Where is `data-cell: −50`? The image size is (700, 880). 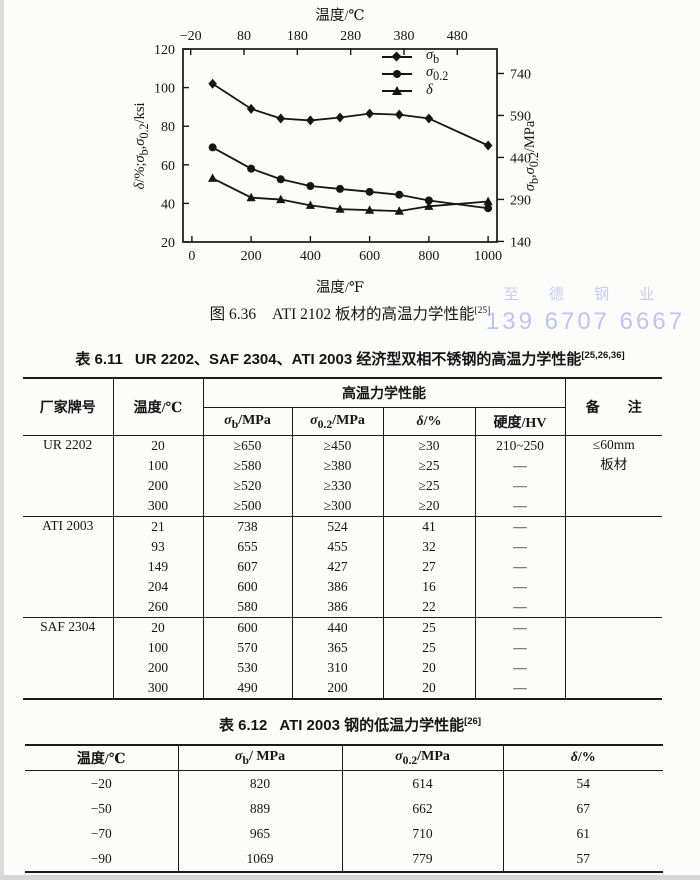 data-cell: −50 is located at coordinates (101, 808).